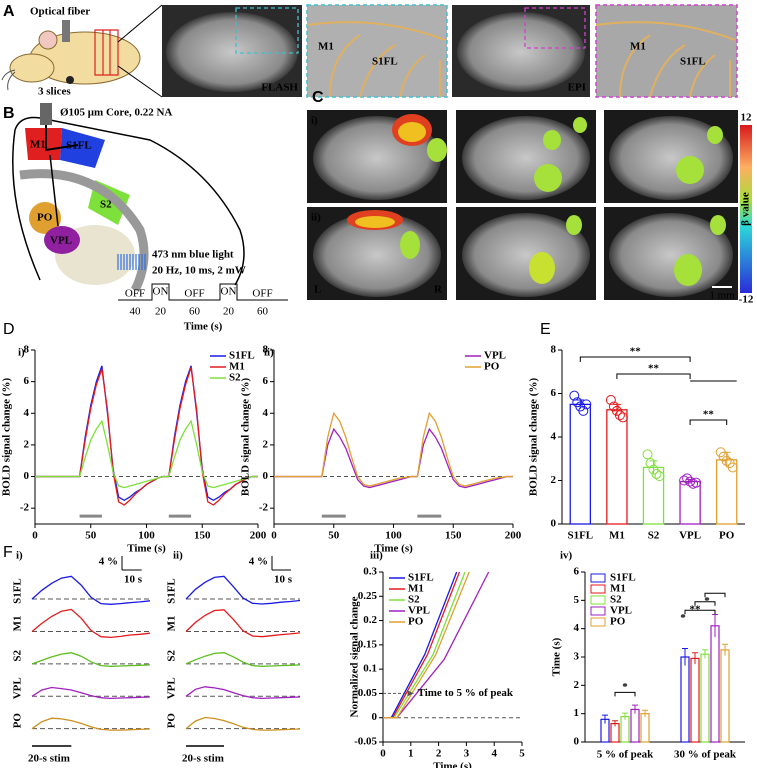 This screenshot has height=768, width=757. I want to click on y-tick-label: 0.15, so click(368, 644).